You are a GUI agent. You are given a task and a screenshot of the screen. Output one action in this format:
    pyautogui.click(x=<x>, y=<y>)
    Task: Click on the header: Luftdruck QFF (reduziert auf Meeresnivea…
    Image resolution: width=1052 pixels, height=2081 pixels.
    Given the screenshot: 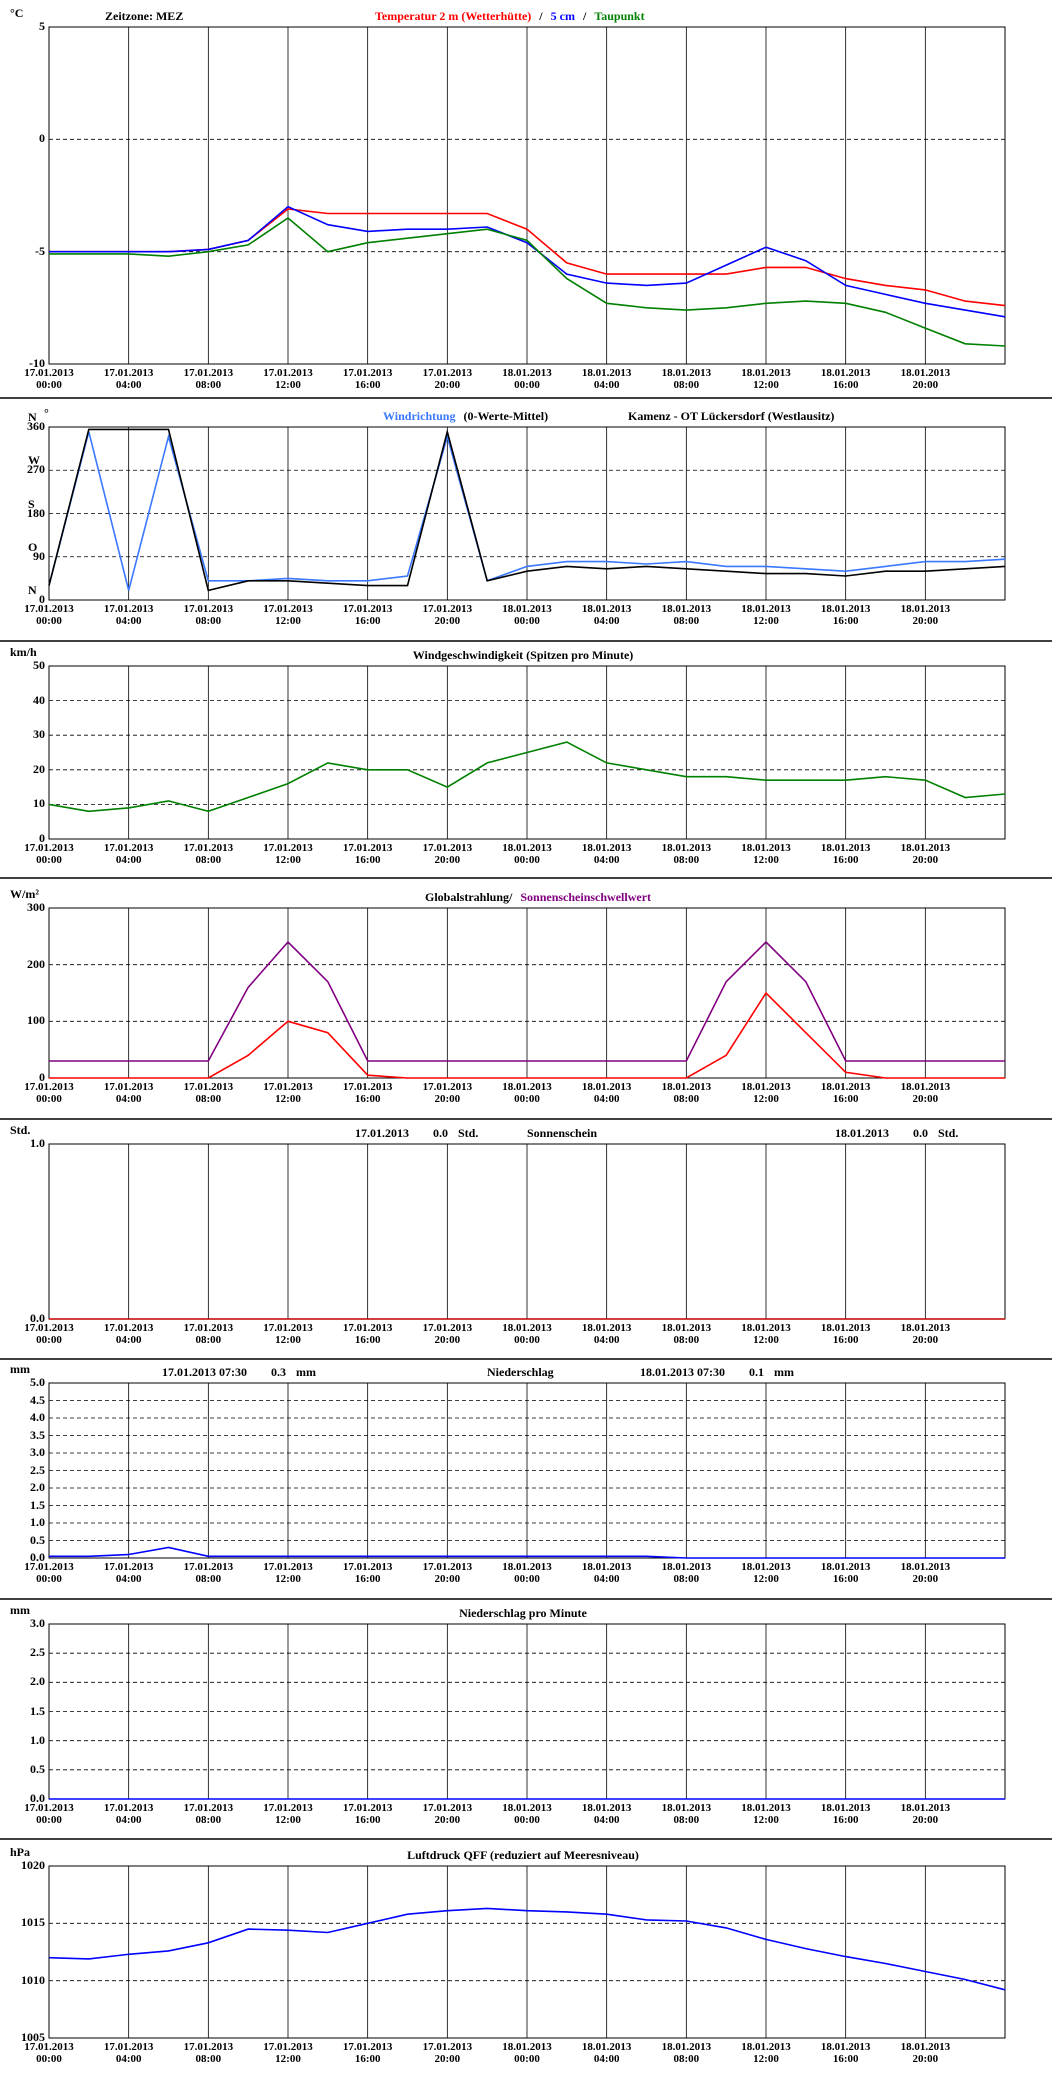 What is the action you would take?
    pyautogui.click(x=527, y=1855)
    